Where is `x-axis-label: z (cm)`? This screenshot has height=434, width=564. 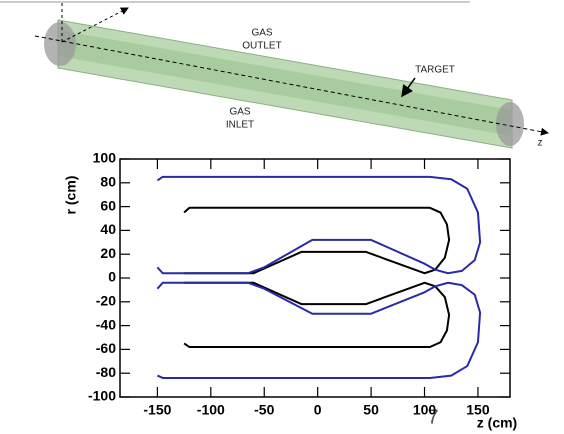
x-axis-label: z (cm) is located at coordinates (497, 423).